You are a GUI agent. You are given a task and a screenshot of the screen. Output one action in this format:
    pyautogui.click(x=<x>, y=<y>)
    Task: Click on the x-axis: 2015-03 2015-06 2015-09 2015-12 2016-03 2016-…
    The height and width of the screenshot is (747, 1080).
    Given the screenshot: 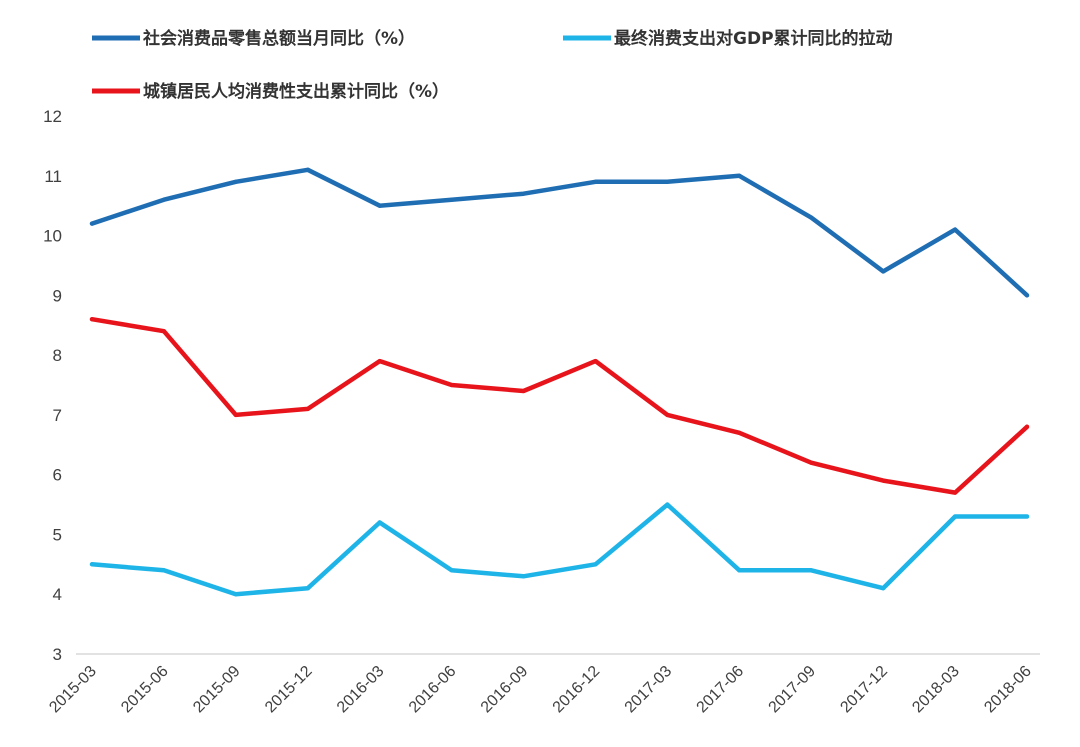 What is the action you would take?
    pyautogui.click(x=543, y=685)
    